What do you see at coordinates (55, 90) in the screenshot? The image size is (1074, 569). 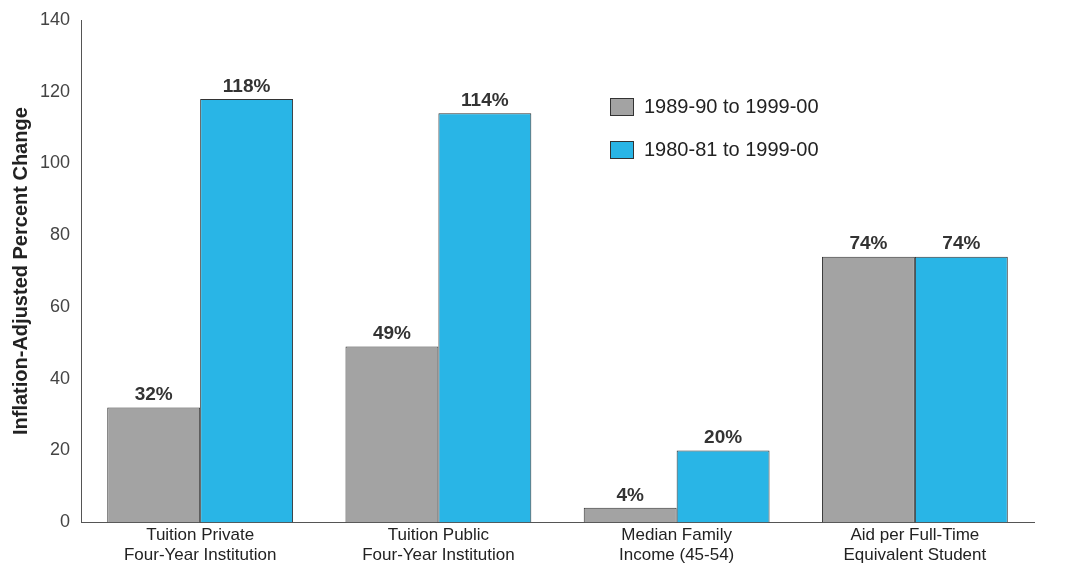 I see `y-tick-label: 120` at bounding box center [55, 90].